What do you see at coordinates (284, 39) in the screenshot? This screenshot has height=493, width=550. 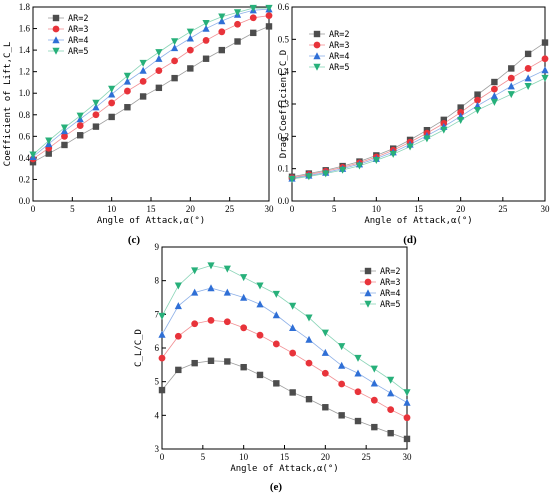 I see `y-tick-label: 0.5` at bounding box center [284, 39].